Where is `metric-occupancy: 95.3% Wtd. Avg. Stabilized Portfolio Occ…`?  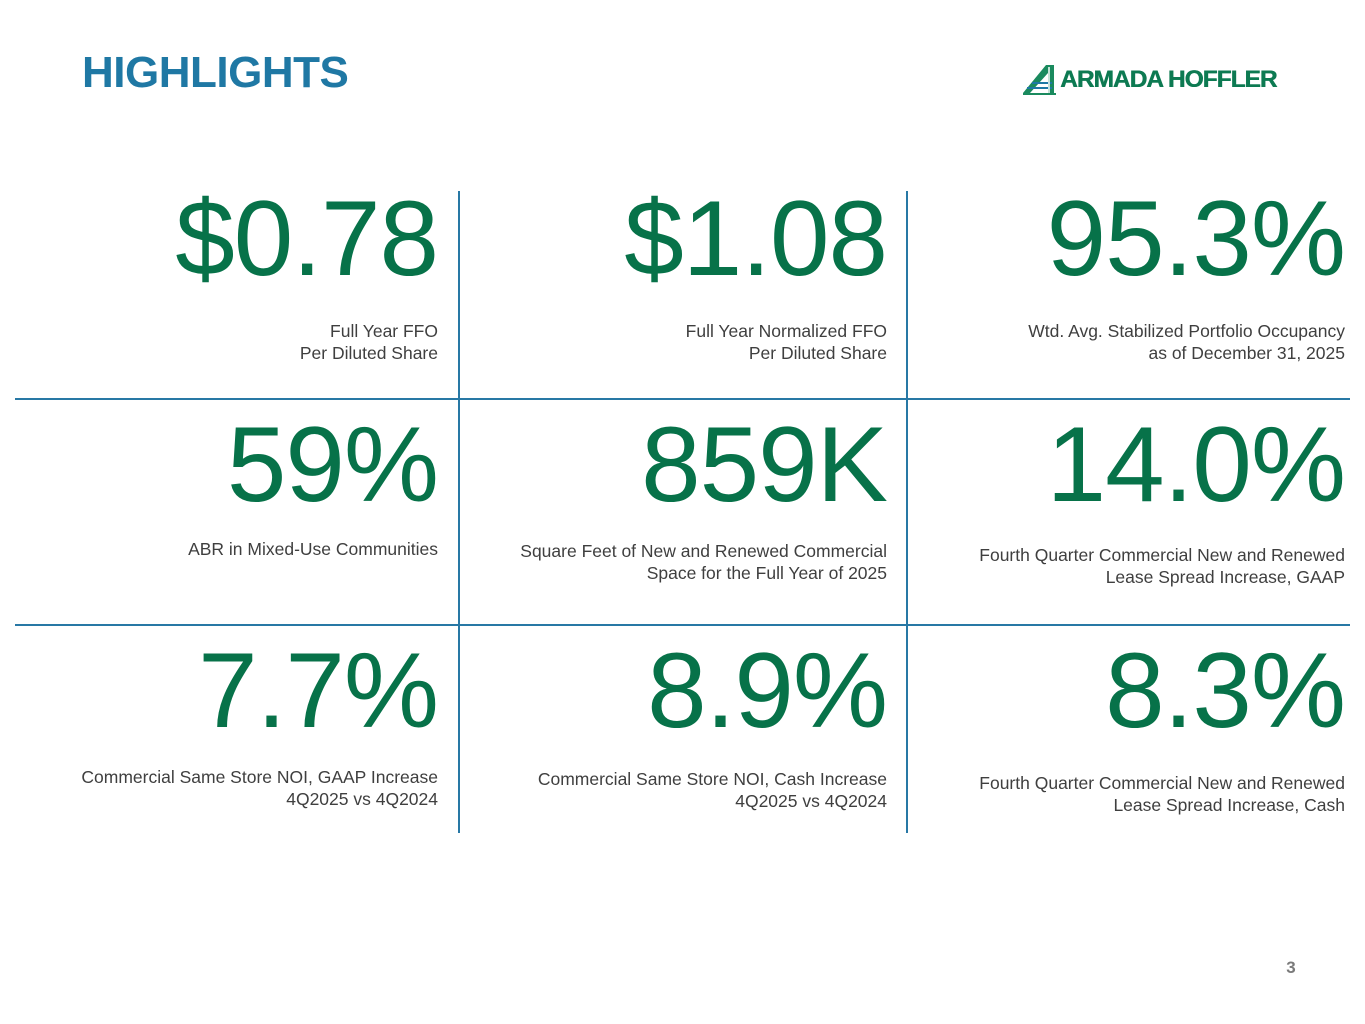 metric-occupancy: 95.3% Wtd. Avg. Stabilized Portfolio Occ… is located at coordinates (1133, 271).